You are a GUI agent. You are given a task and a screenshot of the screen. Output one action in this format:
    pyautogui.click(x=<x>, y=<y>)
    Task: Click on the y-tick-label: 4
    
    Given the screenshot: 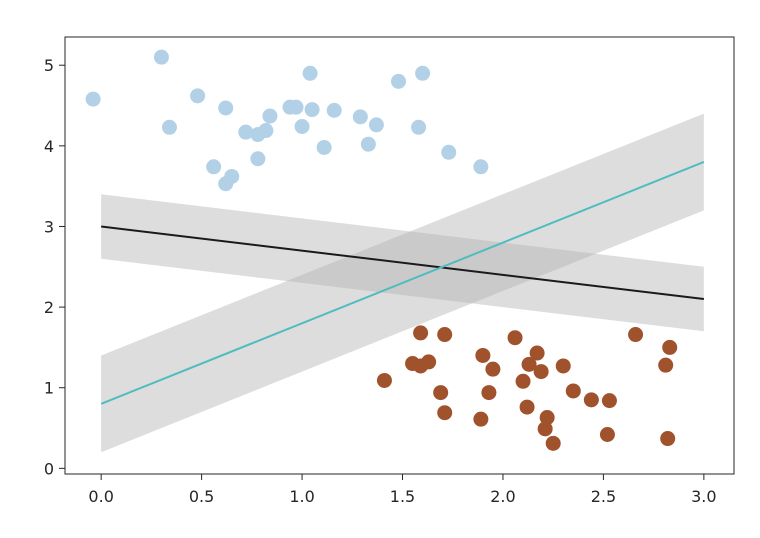 What is the action you would take?
    pyautogui.click(x=49, y=146)
    